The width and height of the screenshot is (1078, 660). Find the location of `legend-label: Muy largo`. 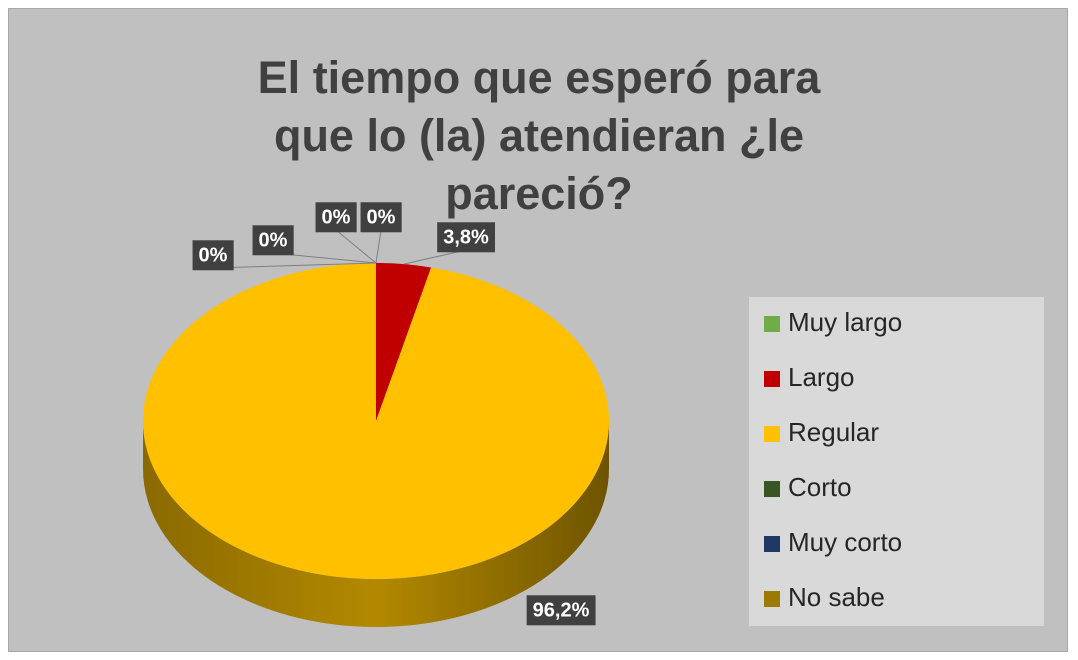

legend-label: Muy largo is located at coordinates (845, 322).